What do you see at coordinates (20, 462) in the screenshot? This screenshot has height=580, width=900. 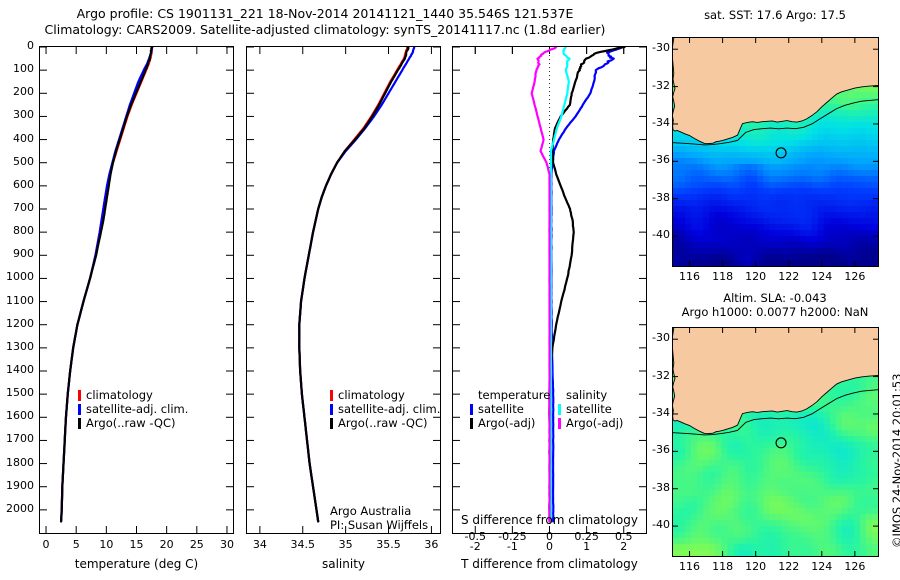 I see `tick-label: 1800` at bounding box center [20, 462].